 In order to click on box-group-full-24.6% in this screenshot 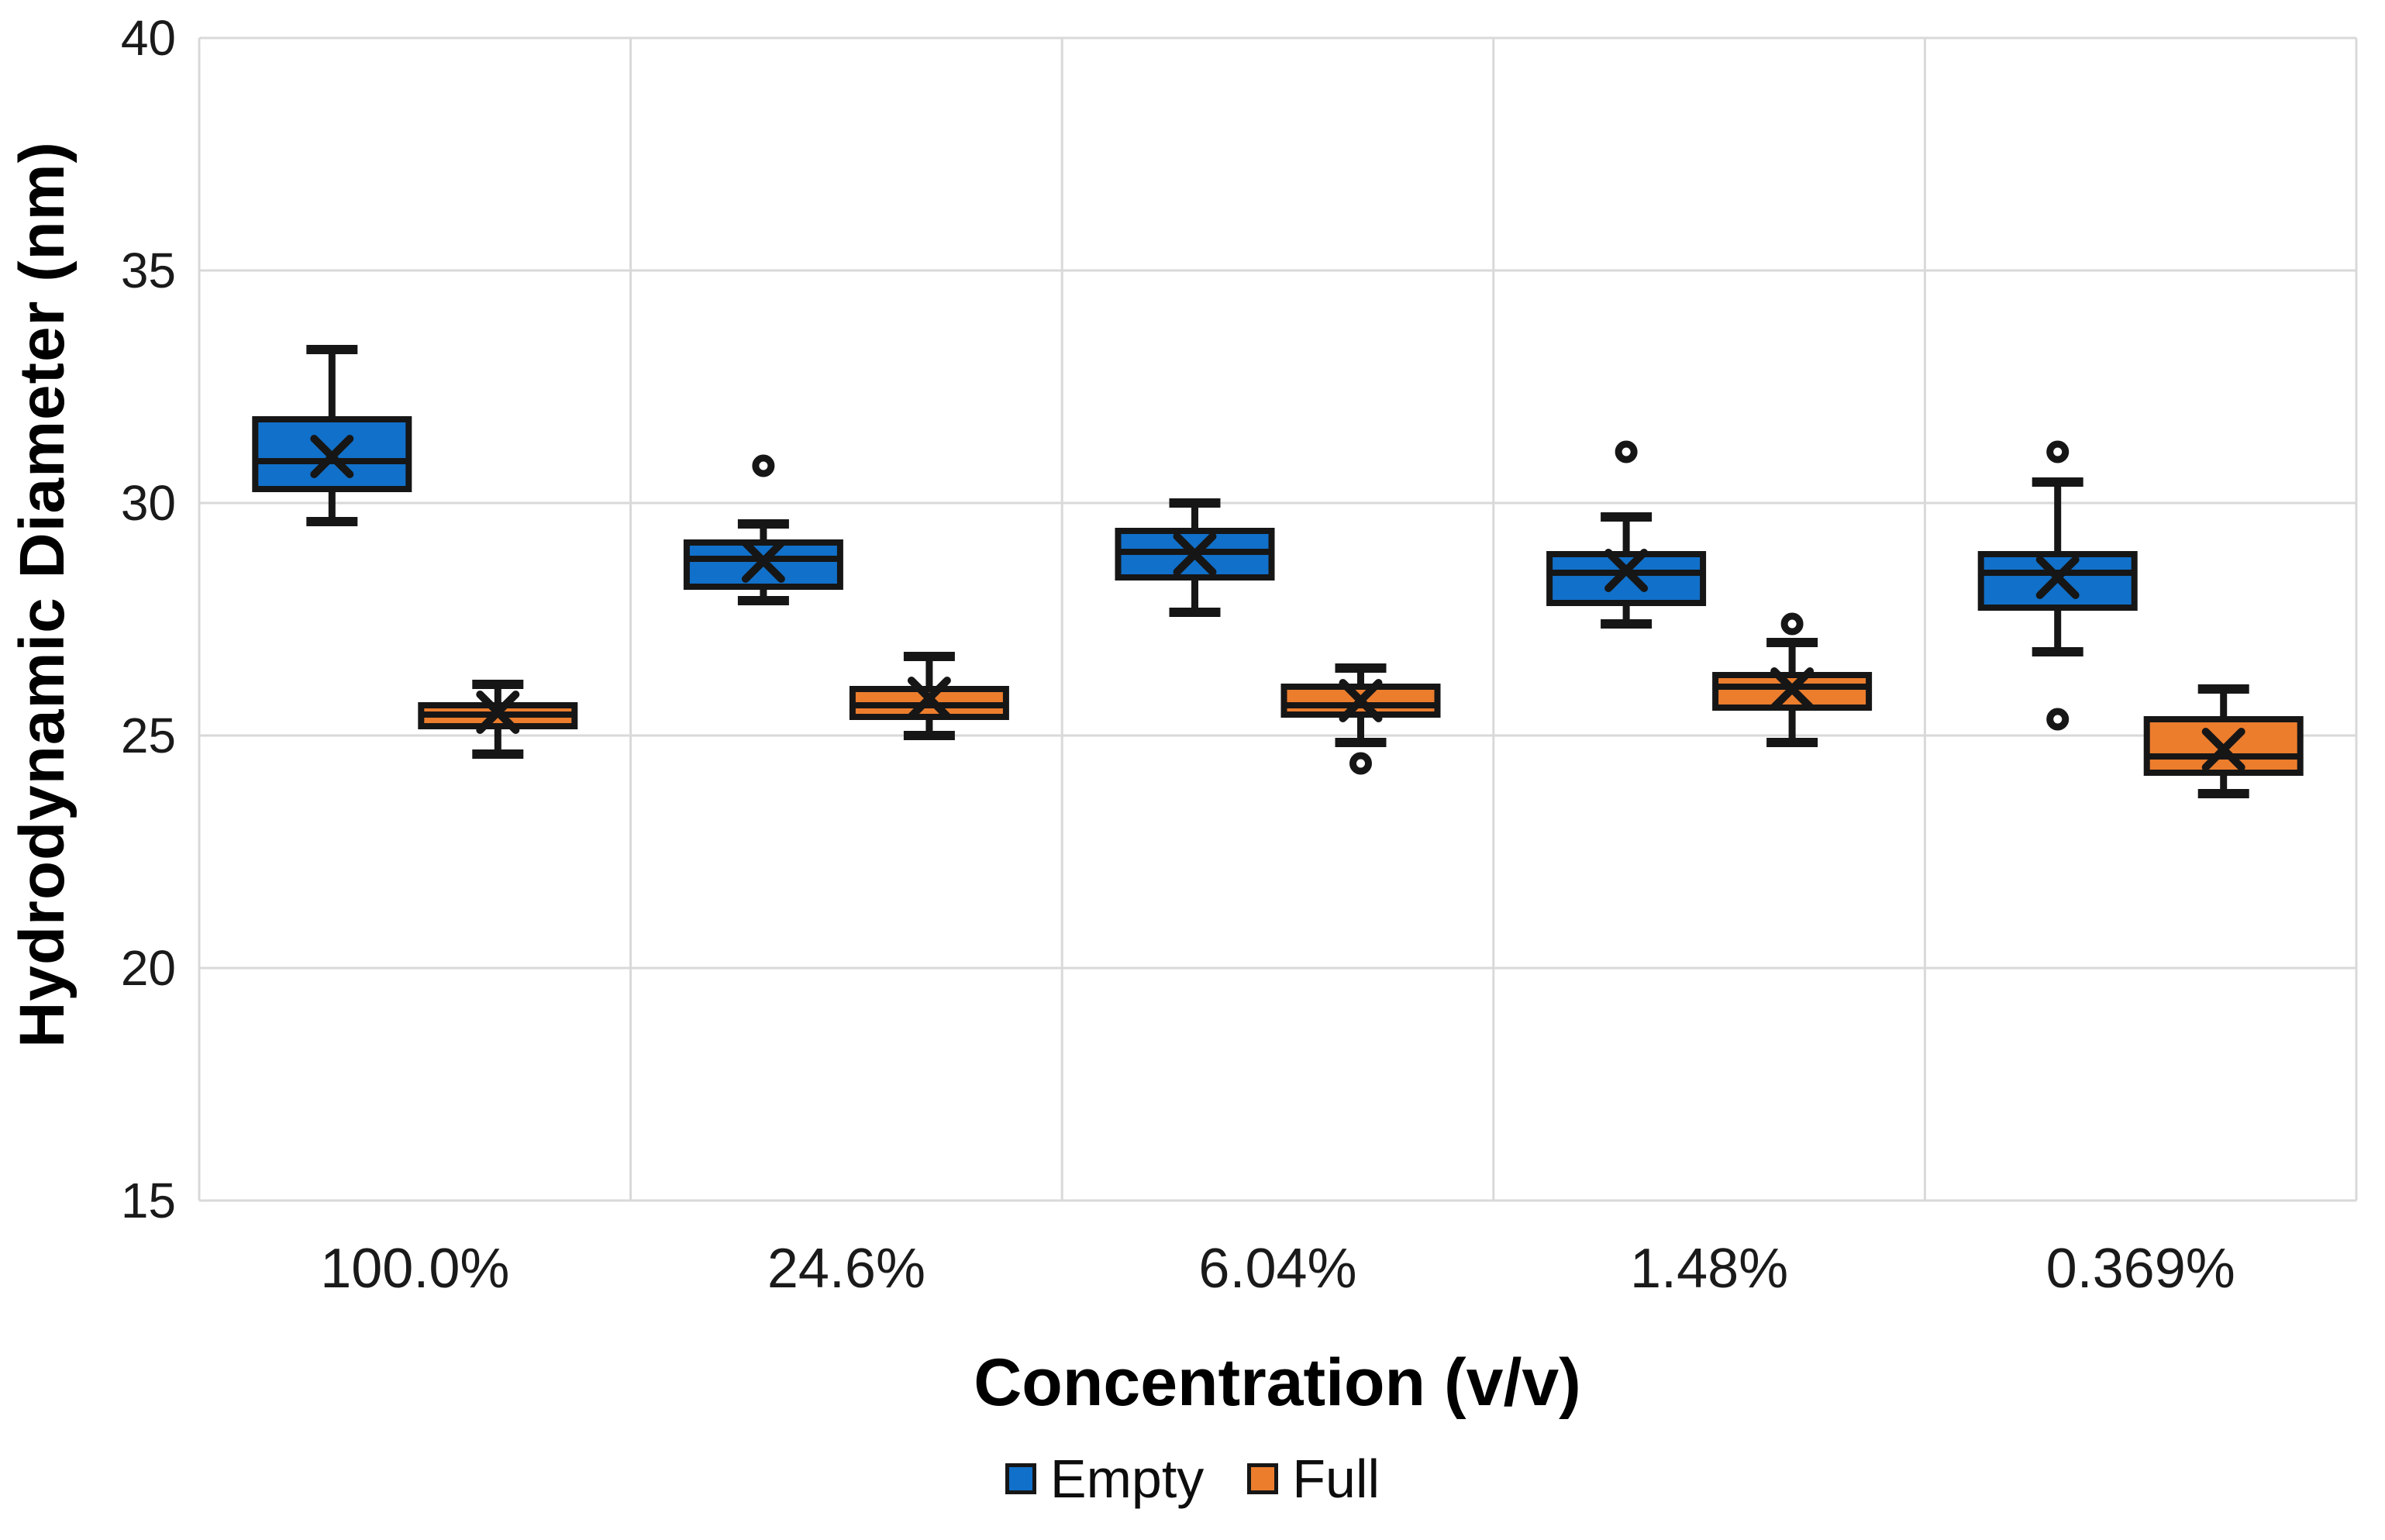, I will do `click(929, 696)`.